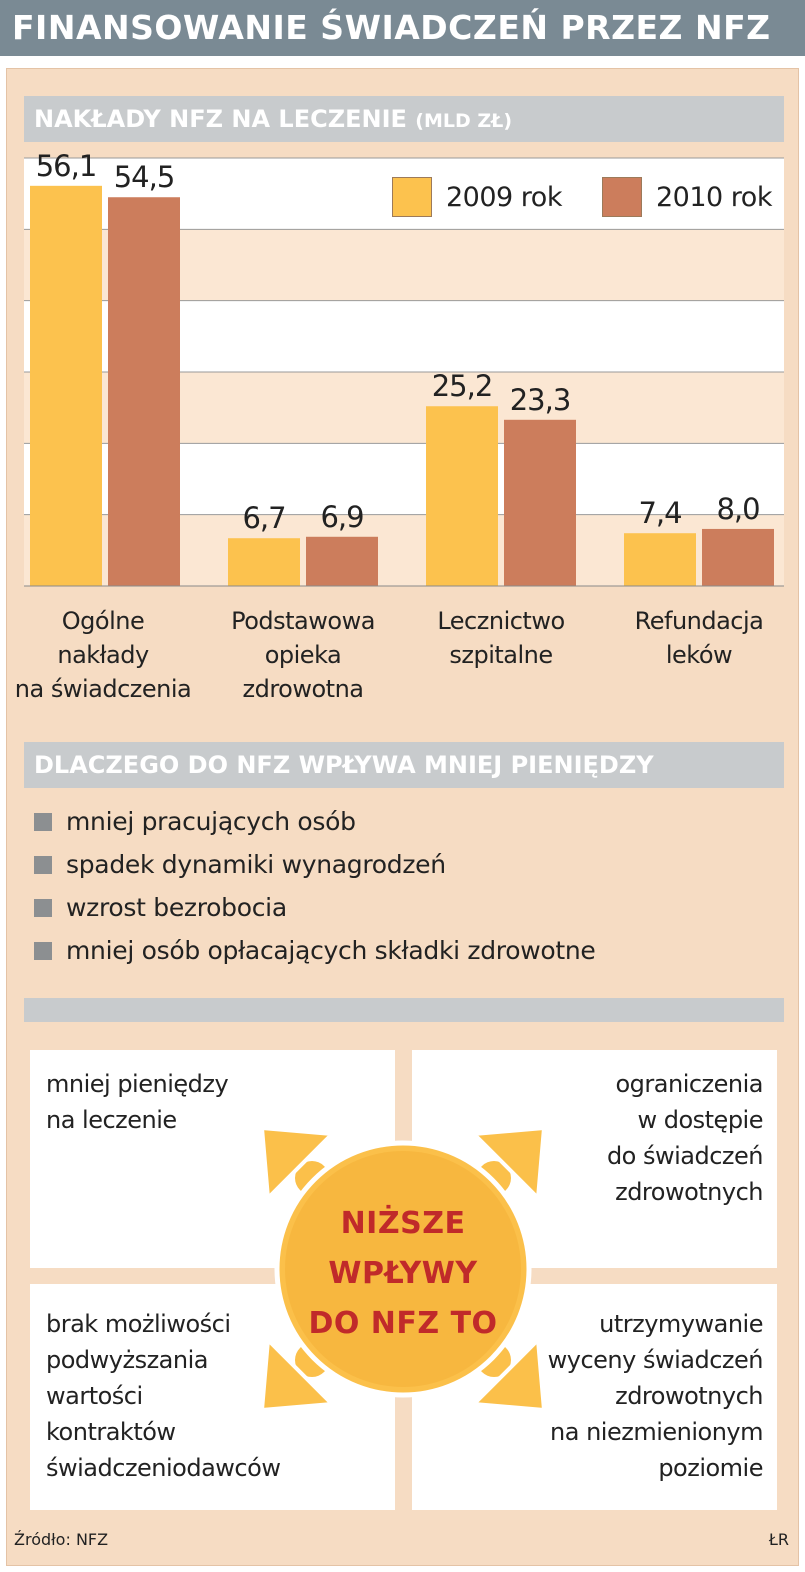 This screenshot has width=805, height=1572. What do you see at coordinates (540, 400) in the screenshot?
I see `bar-value-label: 23,3` at bounding box center [540, 400].